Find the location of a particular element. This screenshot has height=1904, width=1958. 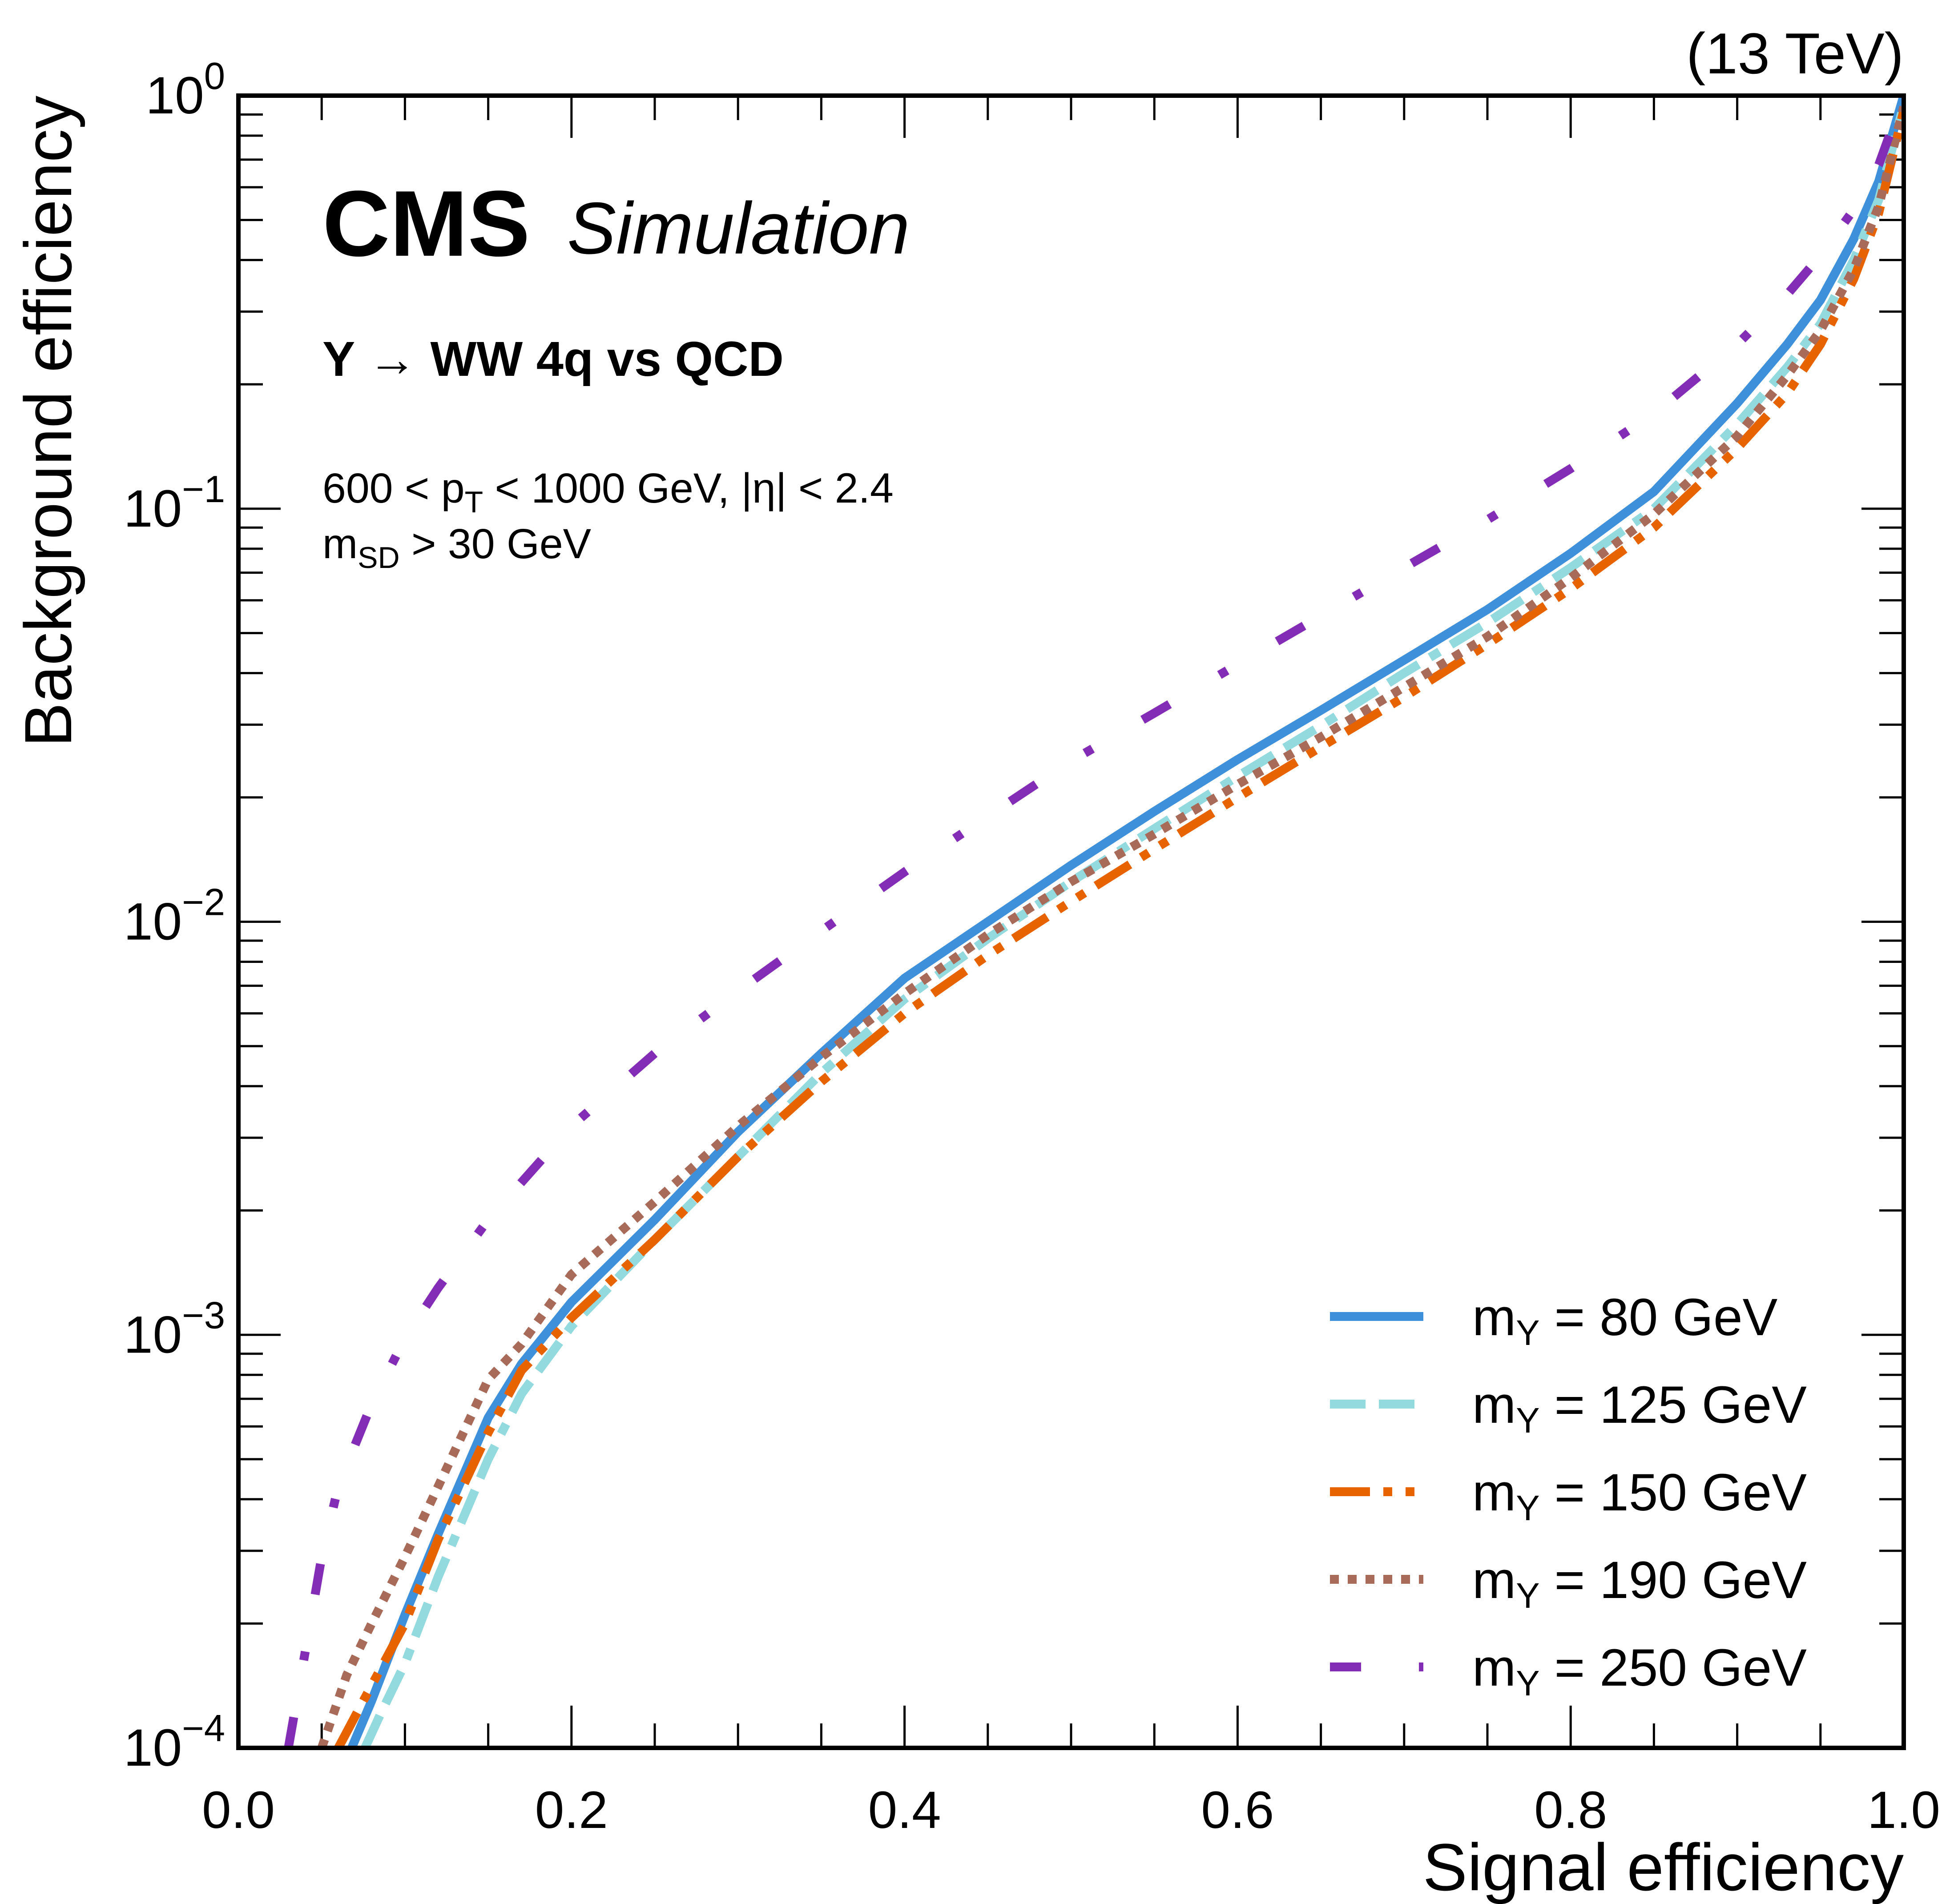

legend-entry: mY = 250 GeV is located at coordinates (1568, 1670).